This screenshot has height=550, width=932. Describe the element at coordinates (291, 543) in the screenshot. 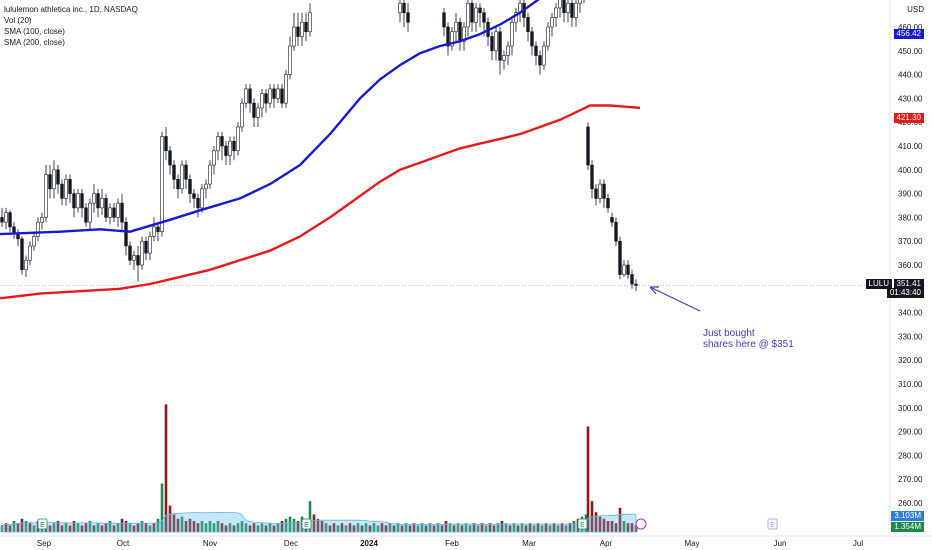

I see `time-tick-label: Dec` at that location.